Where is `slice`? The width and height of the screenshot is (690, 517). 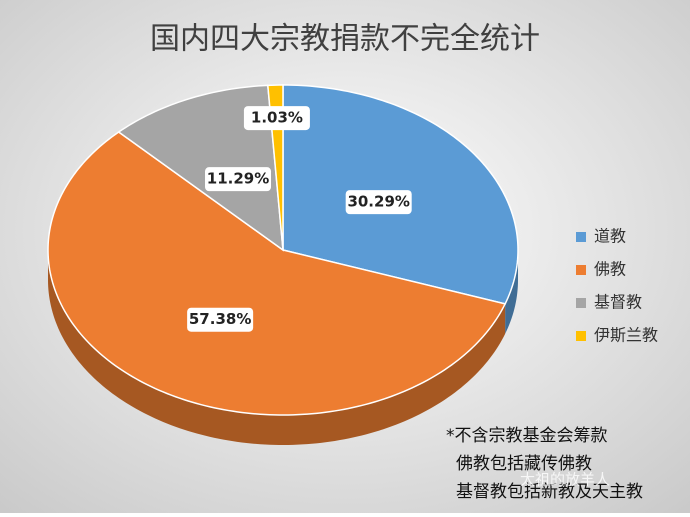 slice is located at coordinates (200, 168).